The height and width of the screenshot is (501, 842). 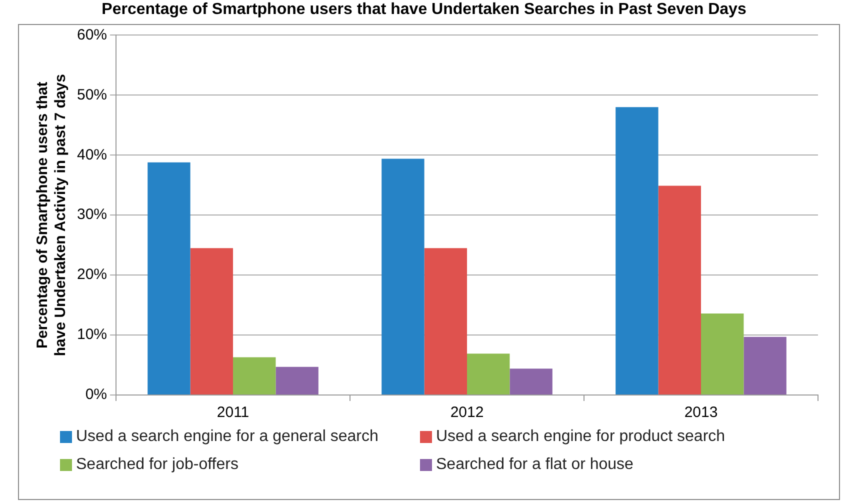 I want to click on y-tick-label: 30%, so click(x=92, y=215).